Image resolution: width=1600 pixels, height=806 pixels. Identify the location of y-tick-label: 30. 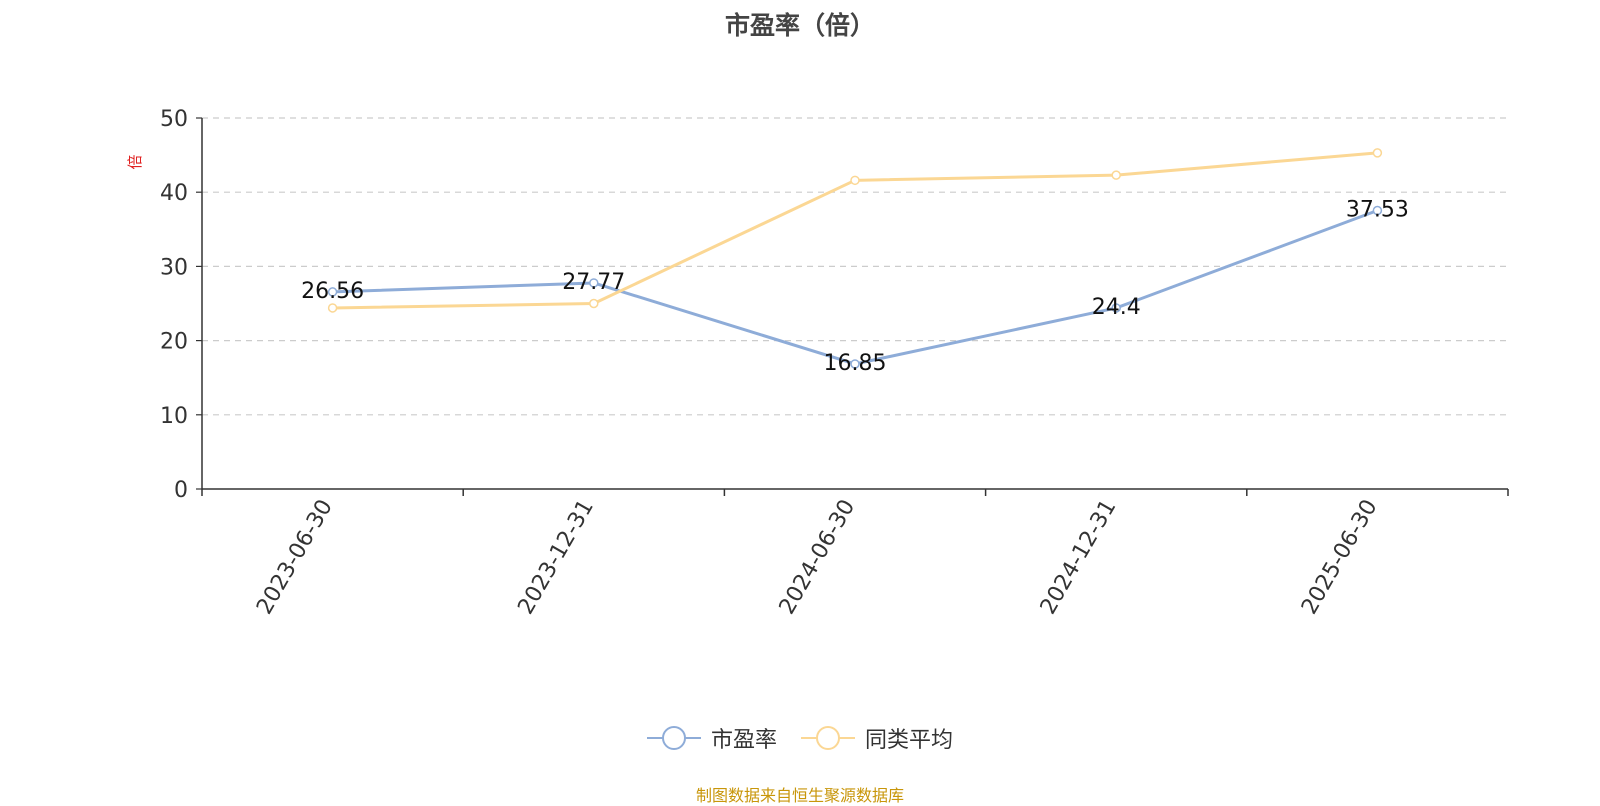
(174, 267).